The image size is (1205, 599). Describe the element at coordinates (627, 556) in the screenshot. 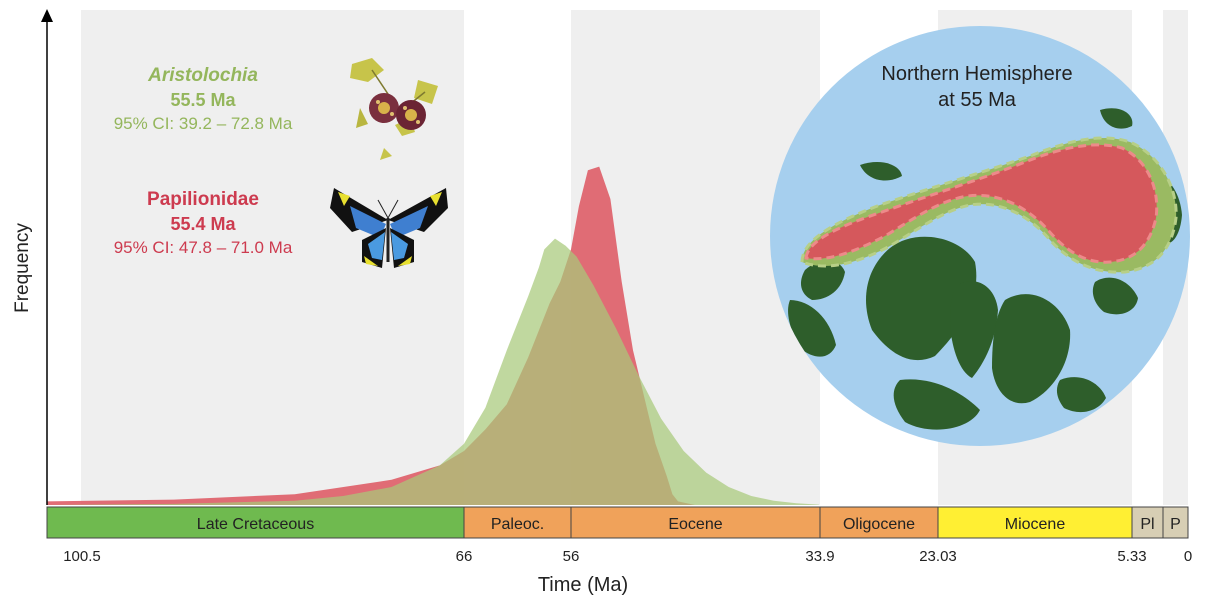

I see `x-tick-labels: 100.5 66 56 33.9 23.03 5.33 0` at that location.